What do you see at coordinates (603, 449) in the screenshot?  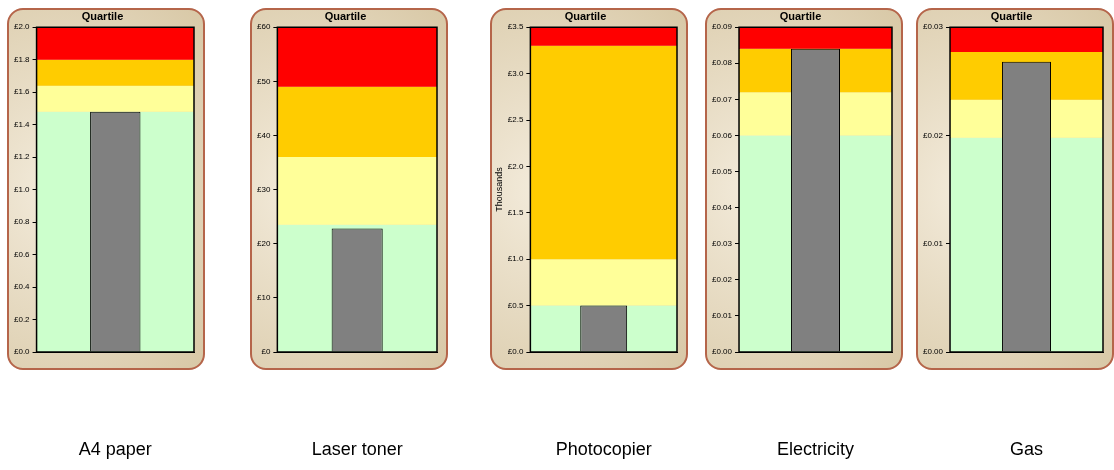 I see `x-tick-label: Photocopier` at bounding box center [603, 449].